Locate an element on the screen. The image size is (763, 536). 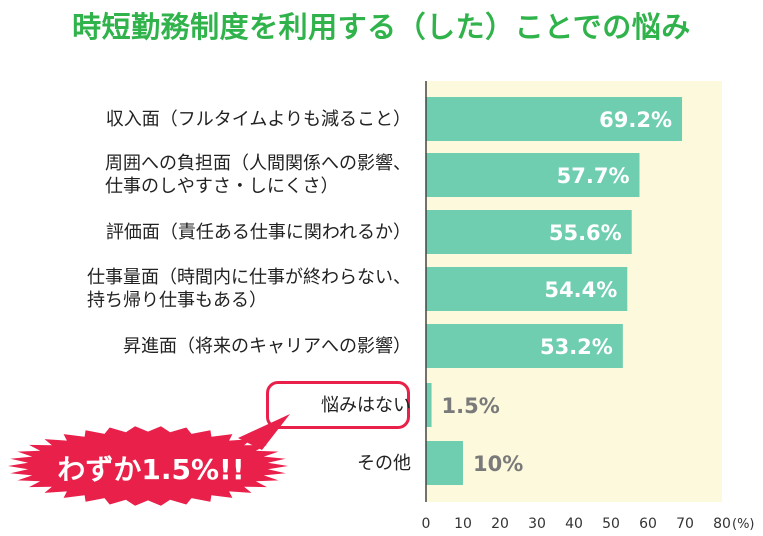
category-label-line: 持ち帰り仕事もある） is located at coordinates (177, 300).